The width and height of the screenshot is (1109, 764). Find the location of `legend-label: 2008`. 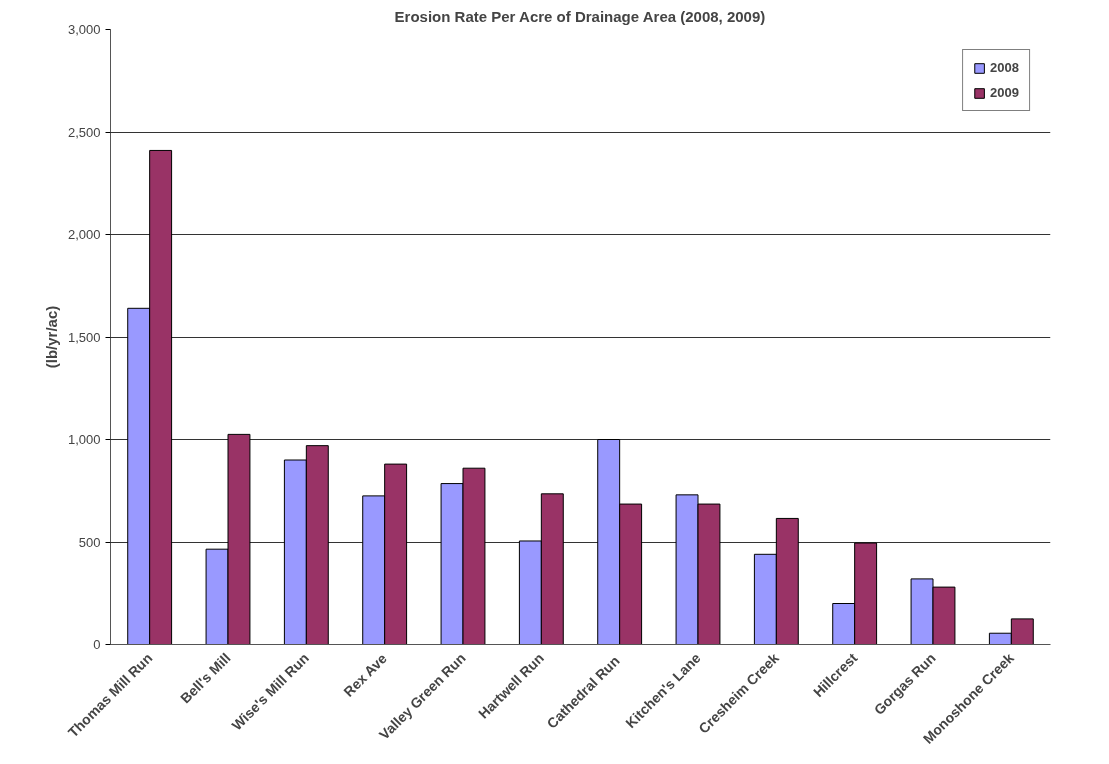

legend-label: 2008 is located at coordinates (1004, 67).